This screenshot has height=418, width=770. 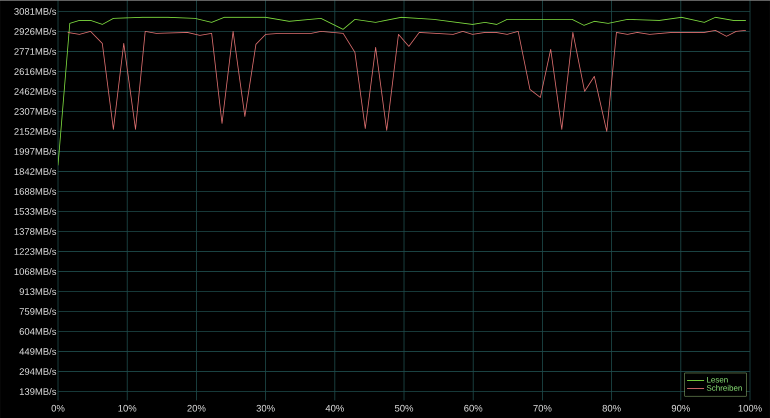 I want to click on y-tick-label: 1378MB/s, so click(x=35, y=231).